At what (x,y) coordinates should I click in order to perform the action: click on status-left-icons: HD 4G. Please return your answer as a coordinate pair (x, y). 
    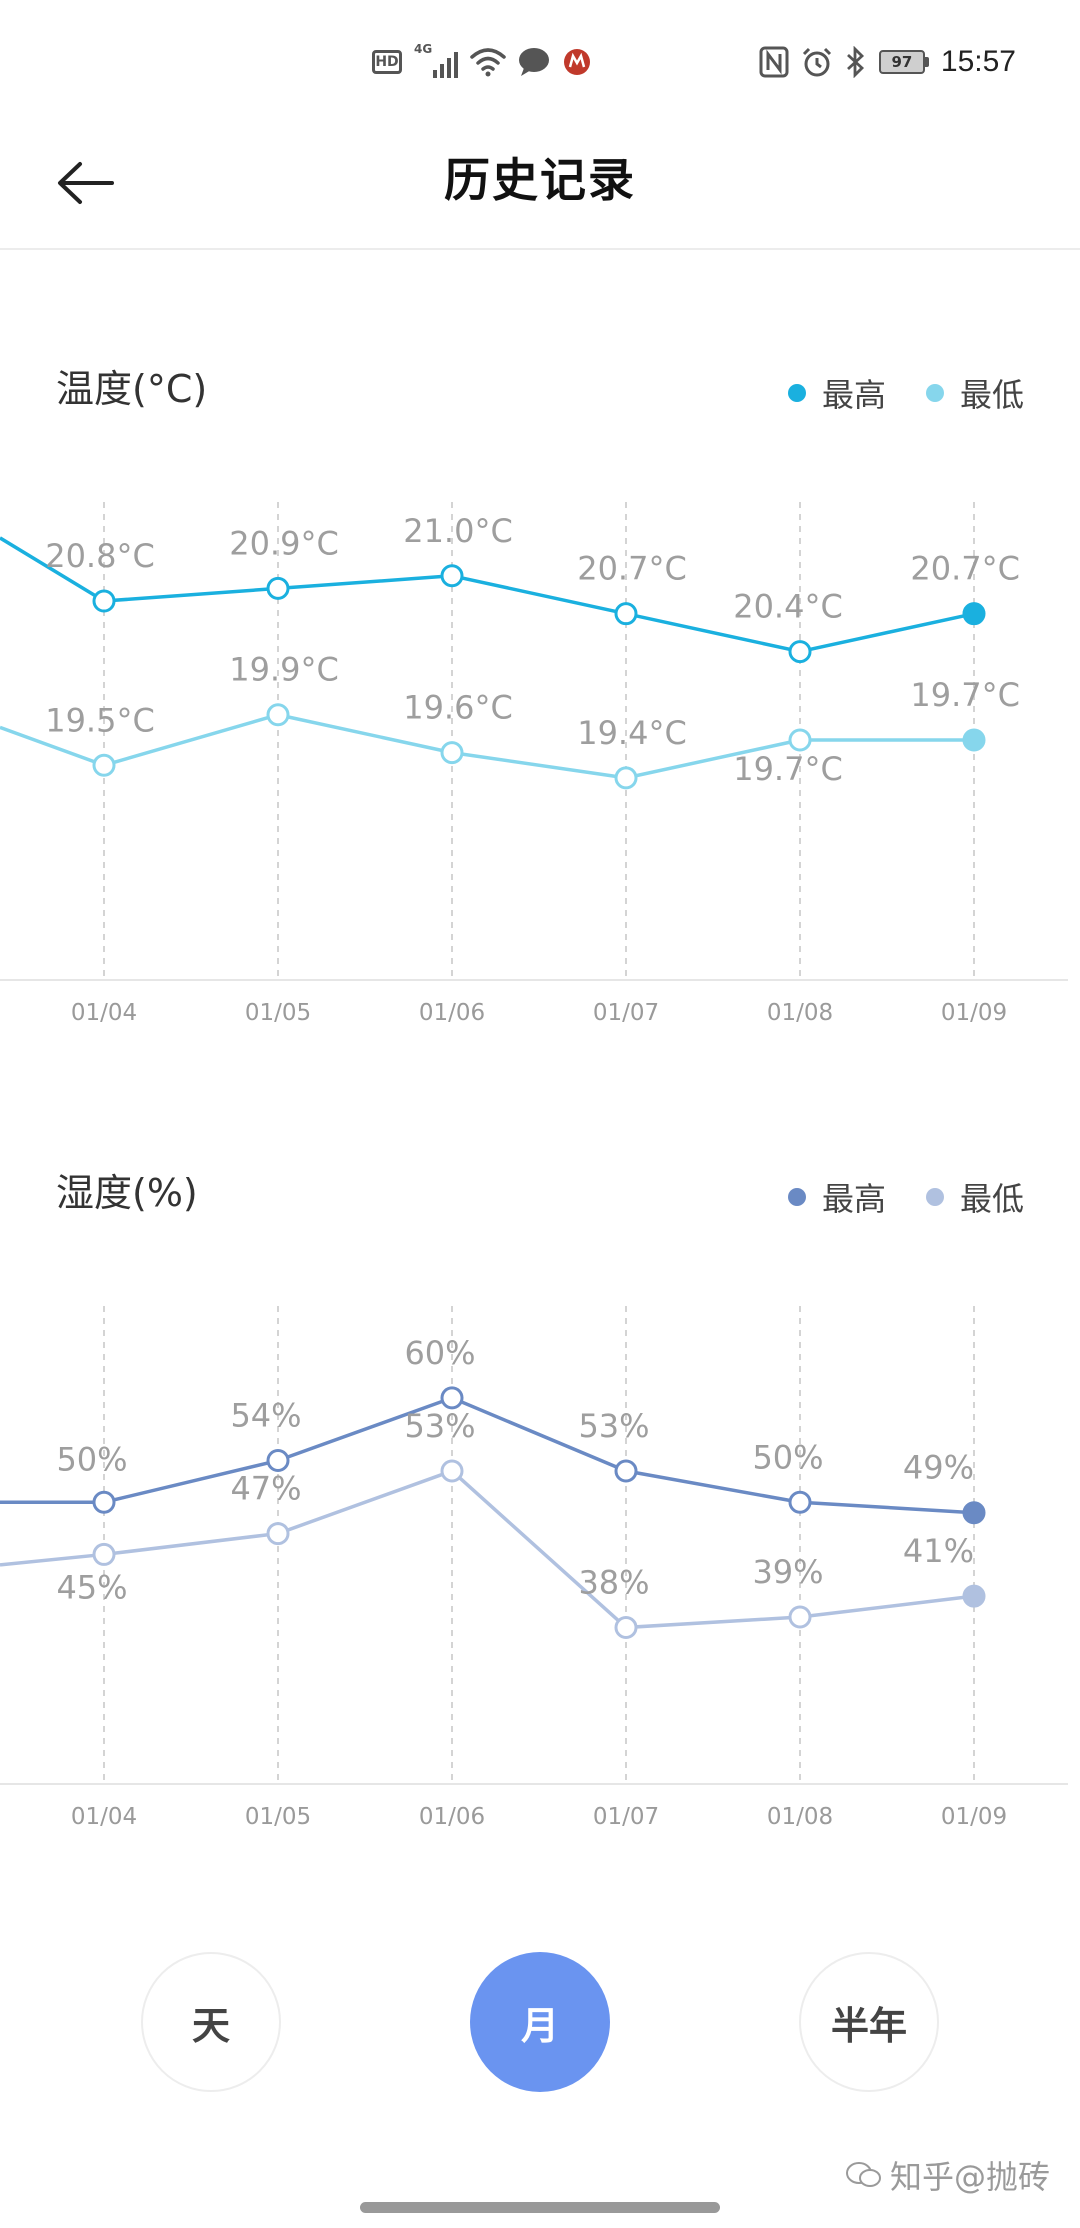
    Looking at the image, I should click on (482, 61).